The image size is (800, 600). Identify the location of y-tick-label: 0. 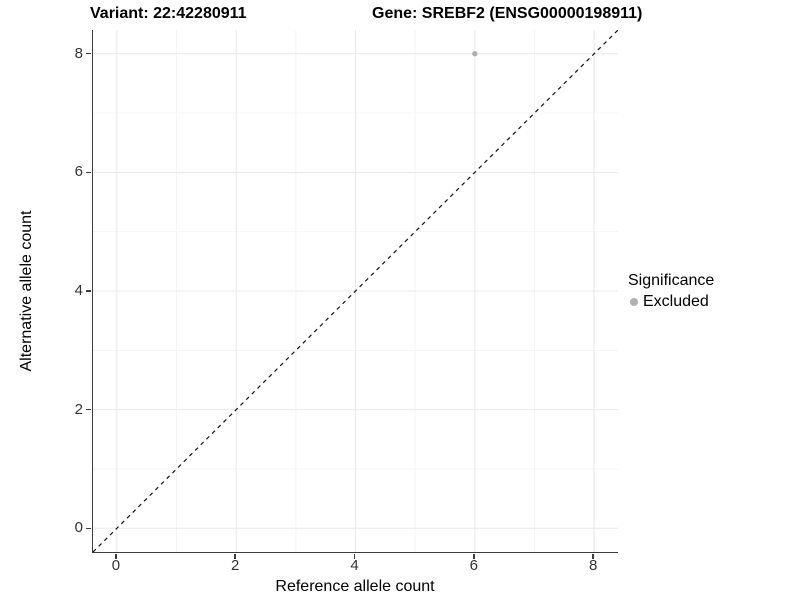
(78, 528).